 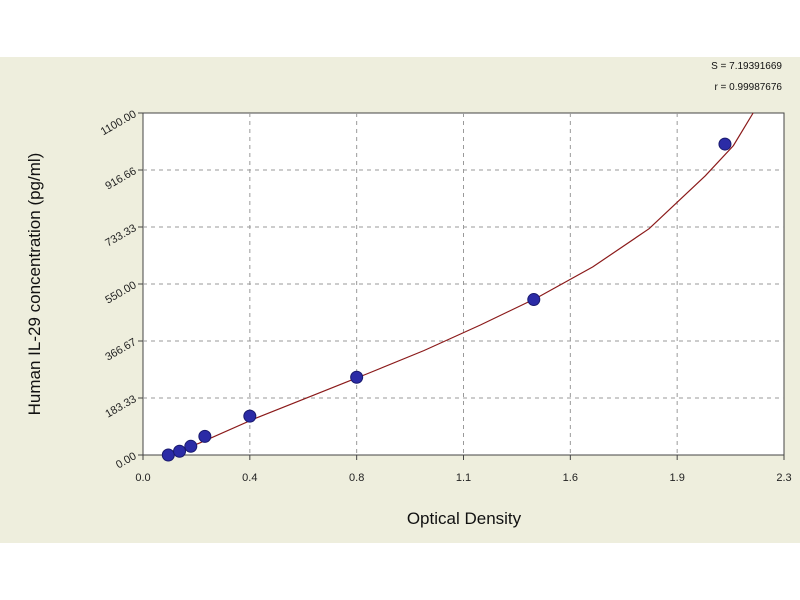 I want to click on stat-s-value: S = 7.19391669, so click(x=746, y=66).